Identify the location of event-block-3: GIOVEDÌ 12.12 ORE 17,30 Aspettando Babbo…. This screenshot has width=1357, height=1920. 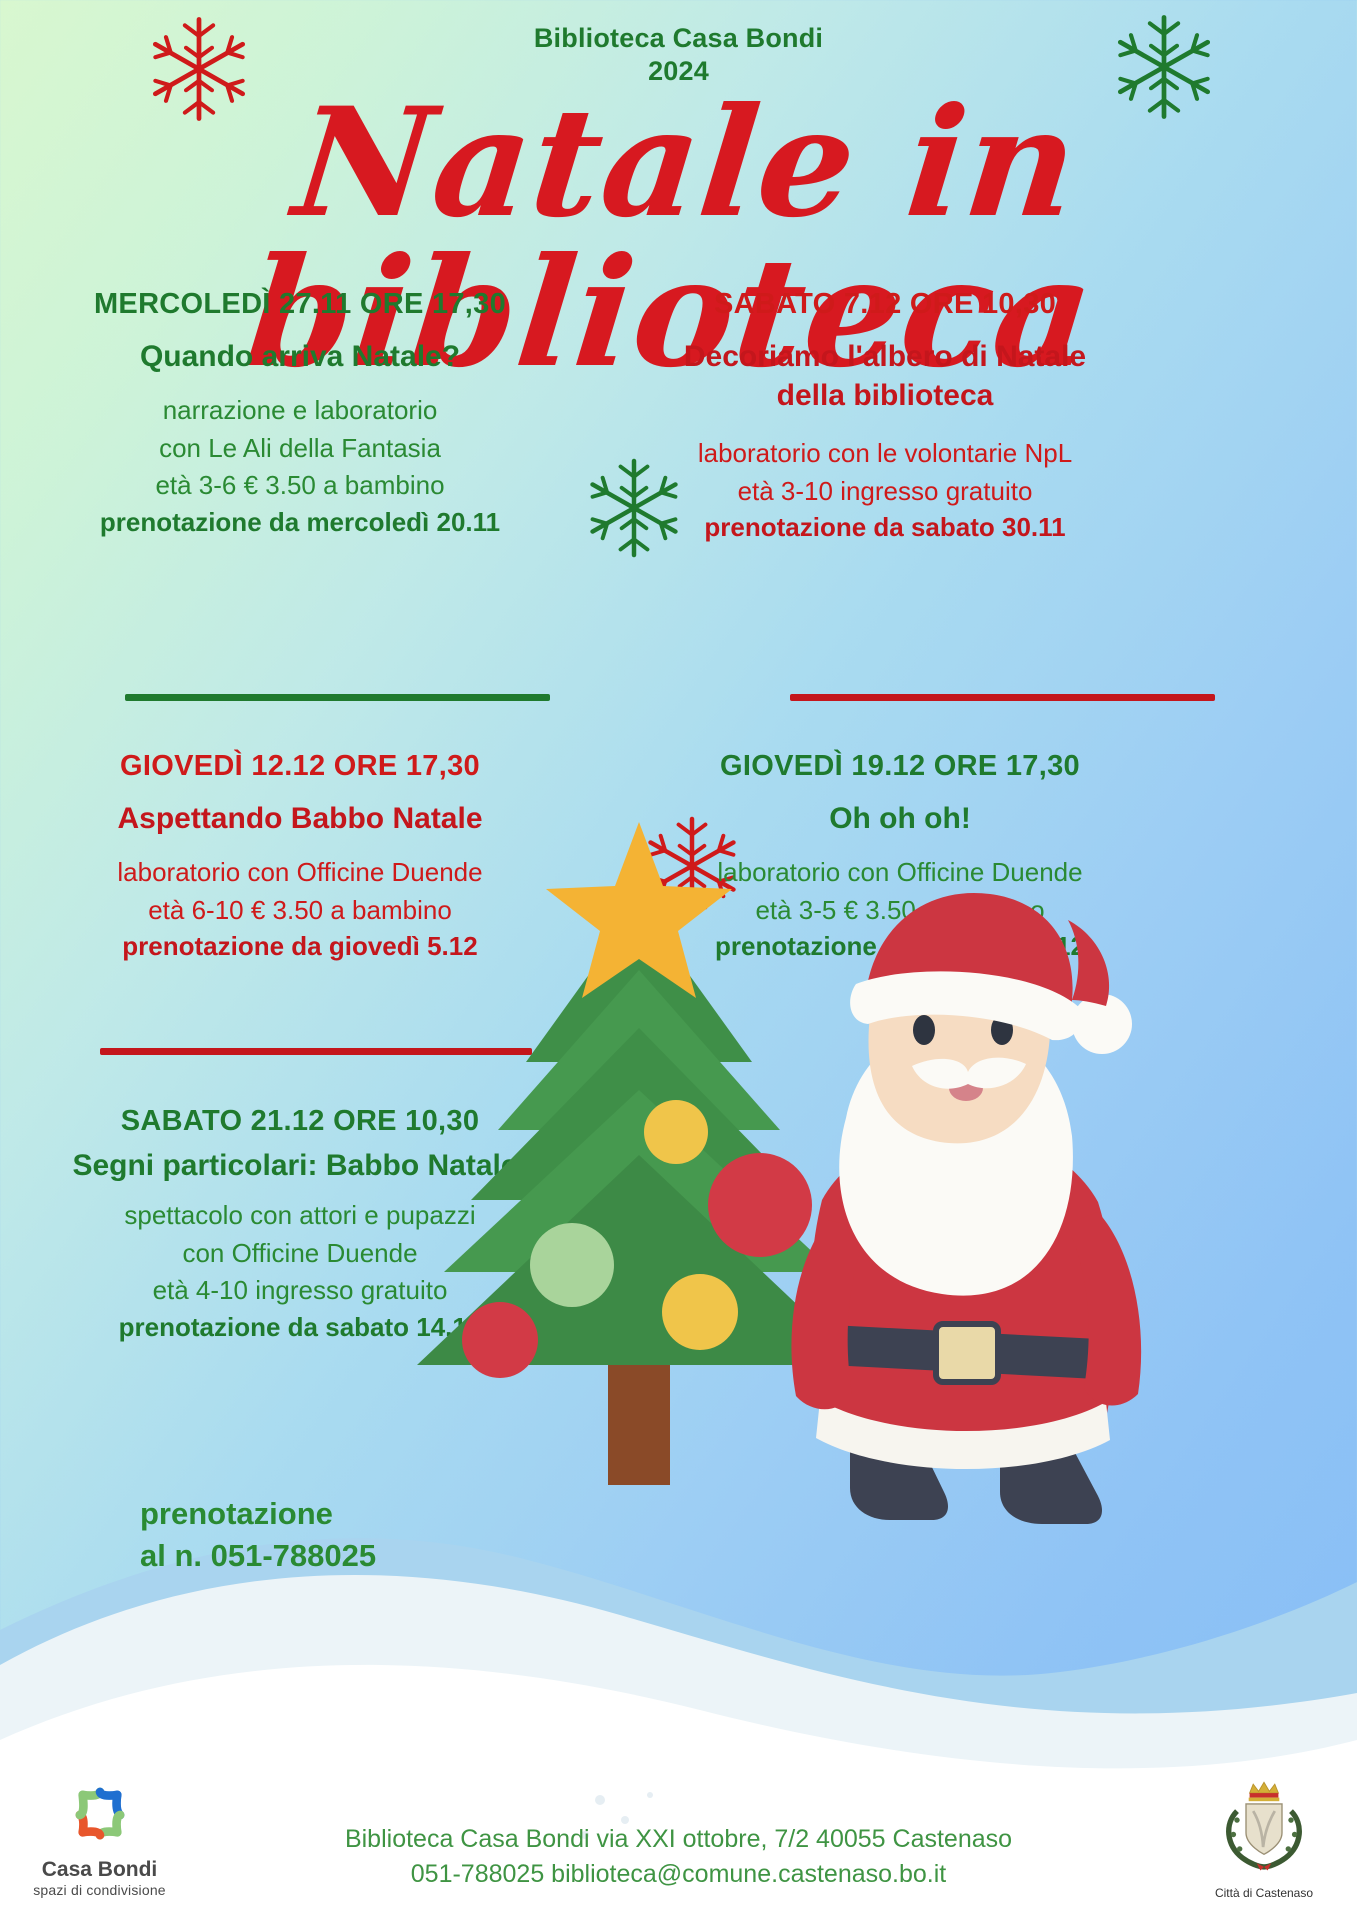
(300, 856).